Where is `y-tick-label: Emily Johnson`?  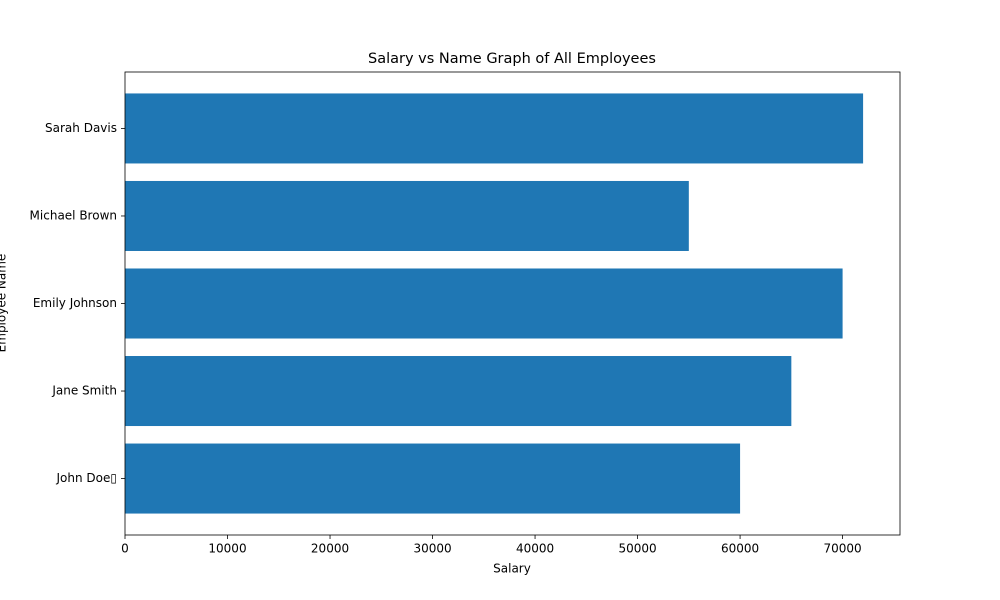 y-tick-label: Emily Johnson is located at coordinates (75, 303).